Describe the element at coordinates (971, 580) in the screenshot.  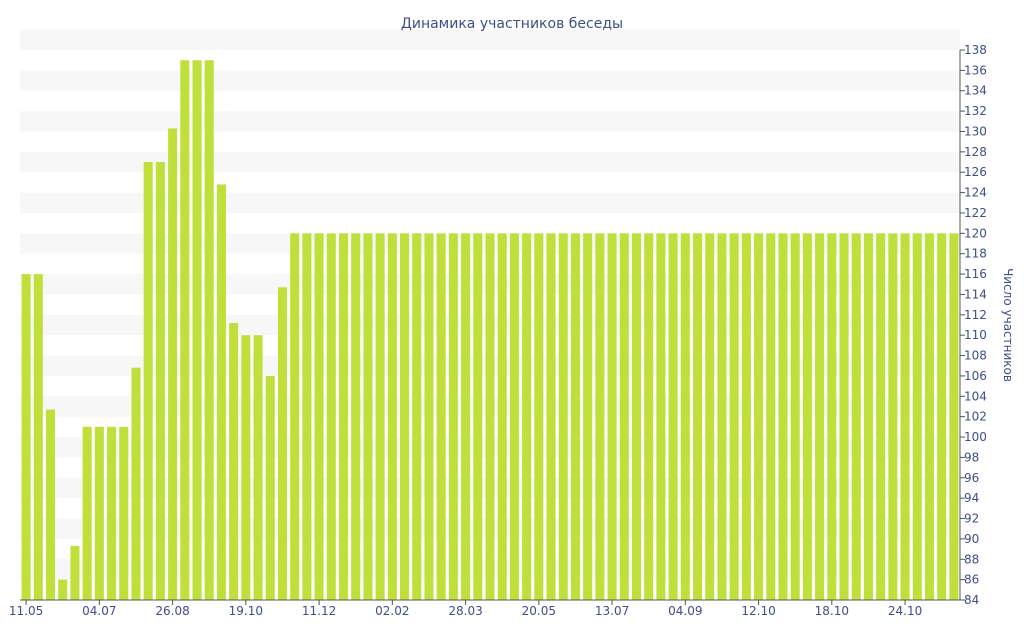
I see `y-tick-label: 86` at that location.